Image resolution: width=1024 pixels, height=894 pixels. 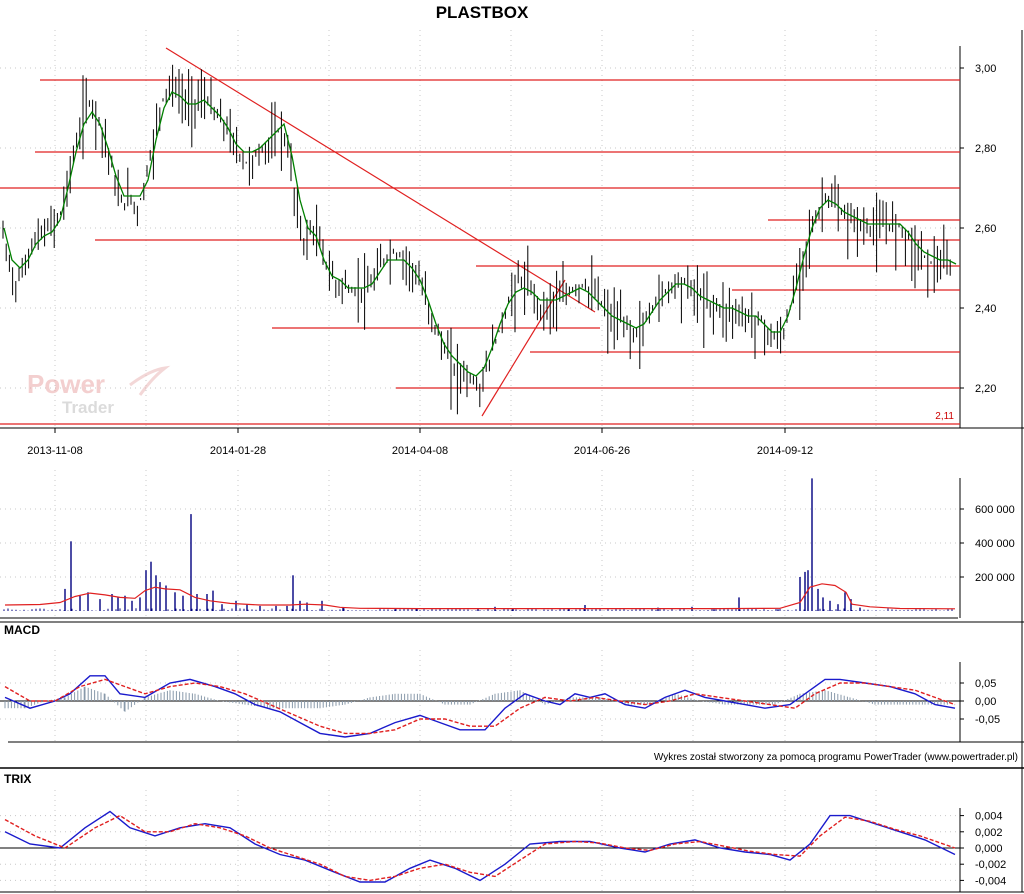 I want to click on macd-y-tick-label: 0,00, so click(x=985, y=702).